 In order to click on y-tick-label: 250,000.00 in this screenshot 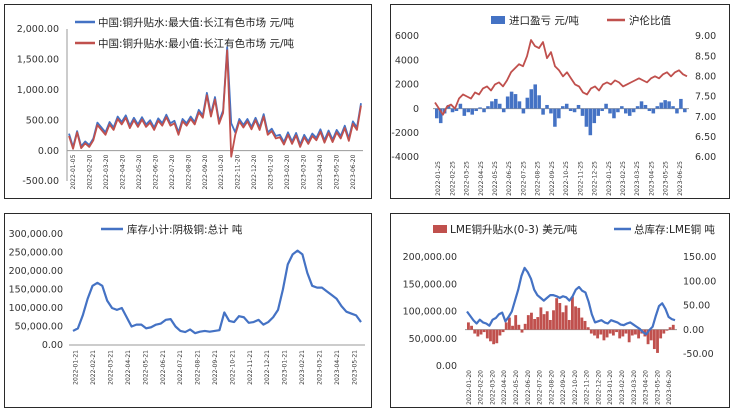, I will do `click(36, 253)`.